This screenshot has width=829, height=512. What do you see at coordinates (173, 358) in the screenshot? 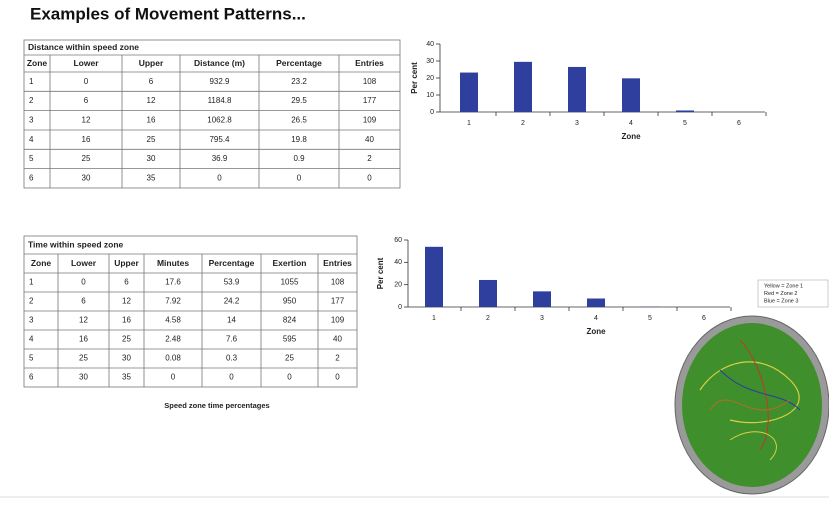
I see `table-cell: 0.08` at bounding box center [173, 358].